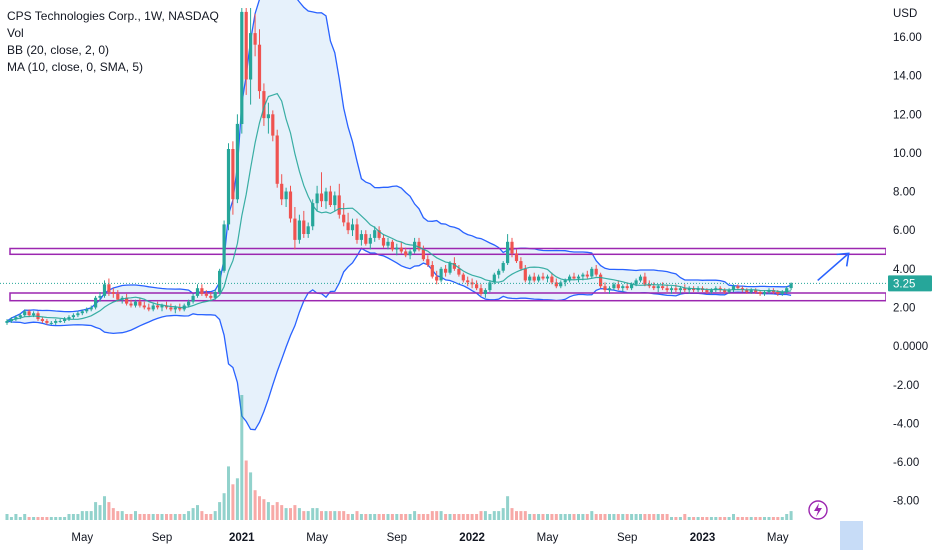  What do you see at coordinates (778, 538) in the screenshot?
I see `time-tick-label: May` at bounding box center [778, 538].